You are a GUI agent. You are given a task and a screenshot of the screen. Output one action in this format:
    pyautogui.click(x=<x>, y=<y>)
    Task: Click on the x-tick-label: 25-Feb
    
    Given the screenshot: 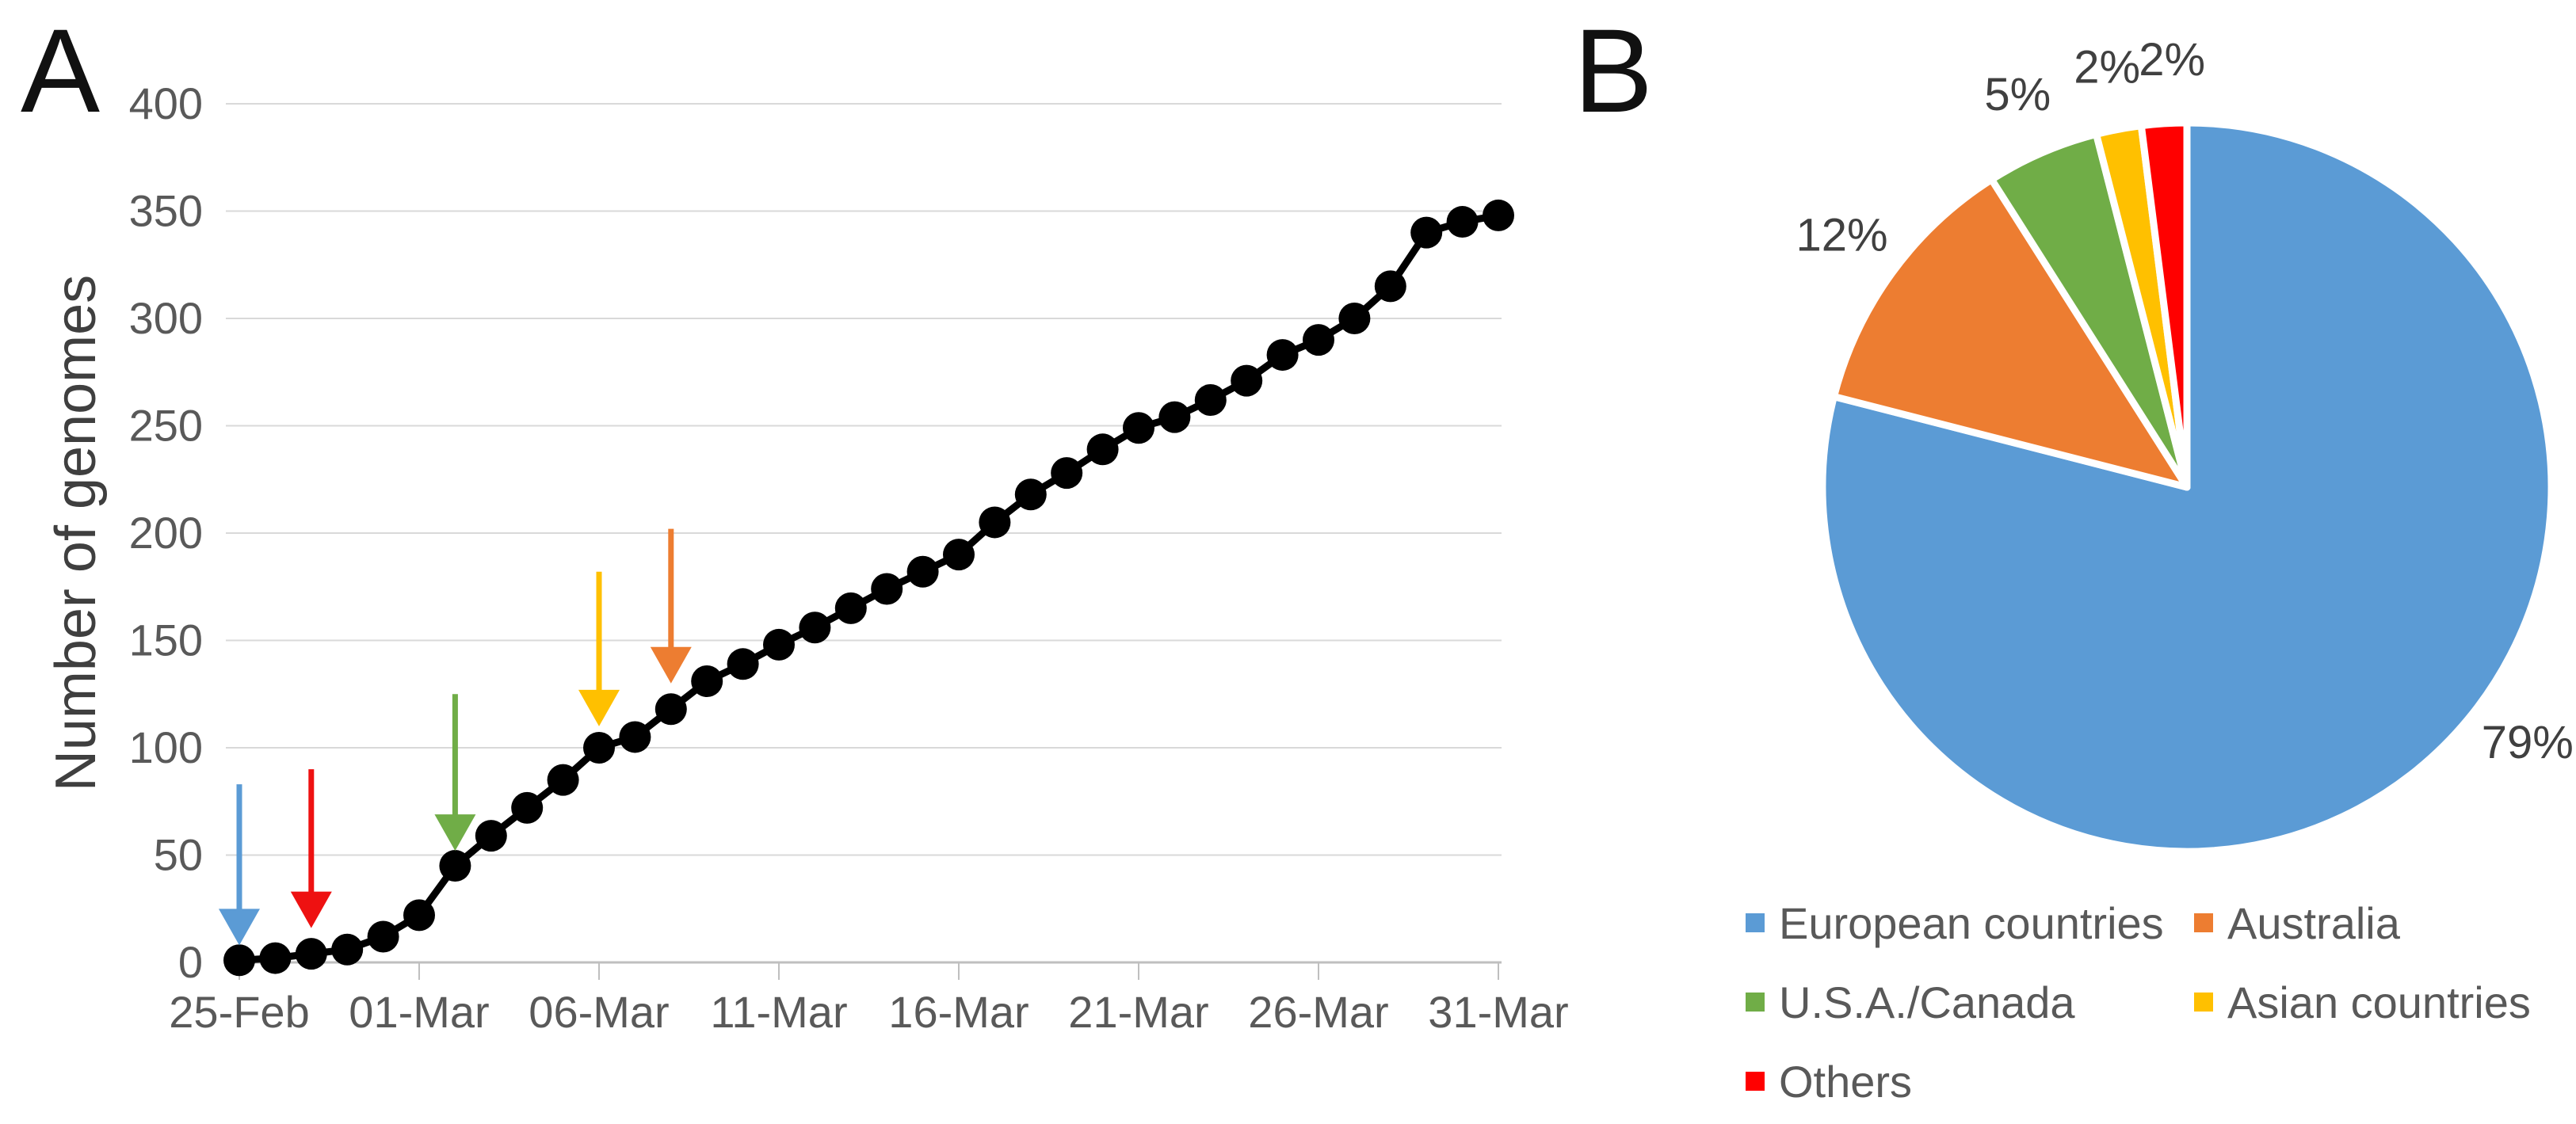 What is the action you would take?
    pyautogui.click(x=239, y=1012)
    